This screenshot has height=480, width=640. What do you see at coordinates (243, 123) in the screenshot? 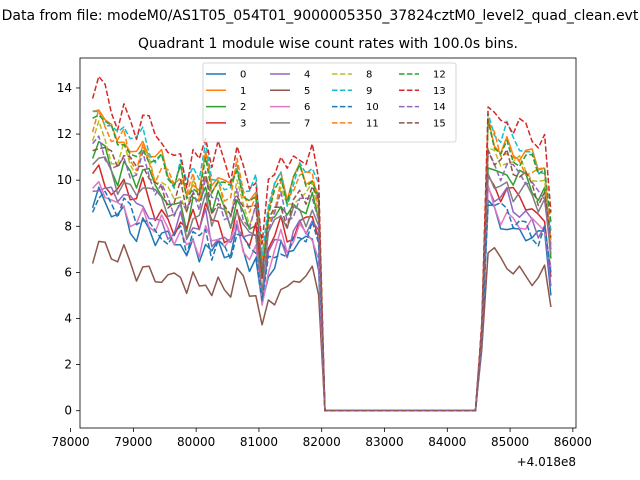
I see `legend-label: 3` at bounding box center [243, 123].